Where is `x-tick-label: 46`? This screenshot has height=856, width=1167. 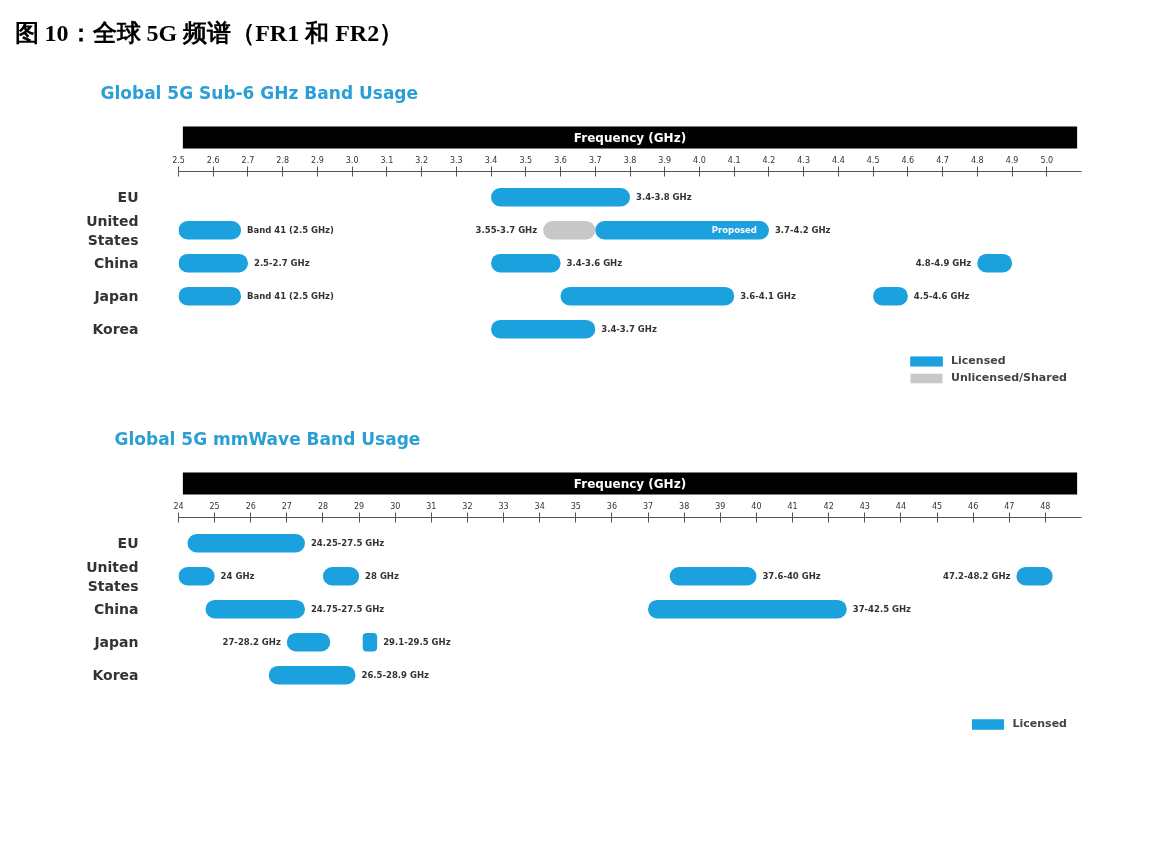 x-tick-label: 46 is located at coordinates (973, 506).